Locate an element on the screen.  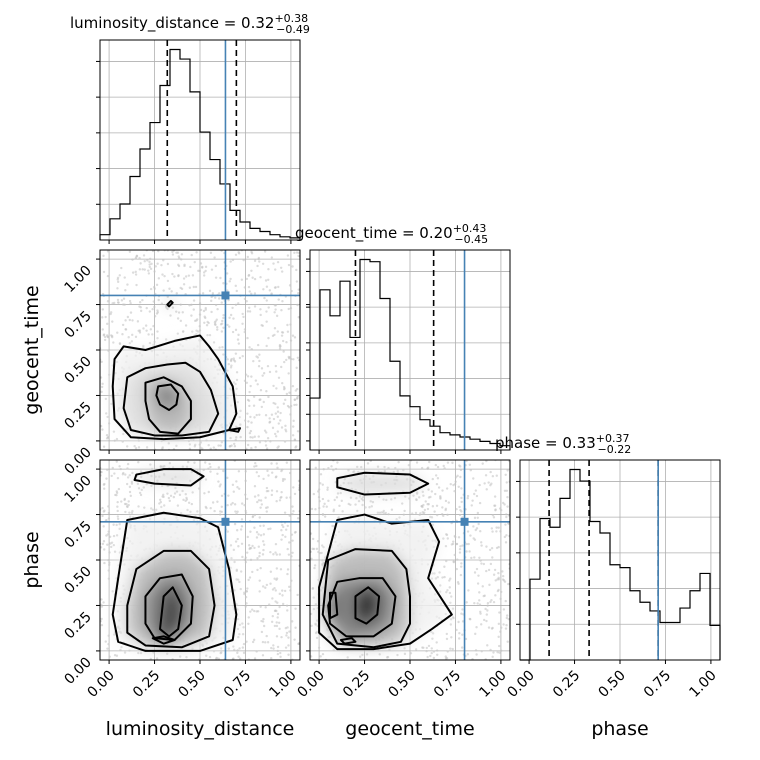
x-tick-label: 0.25 is located at coordinates (146, 684).